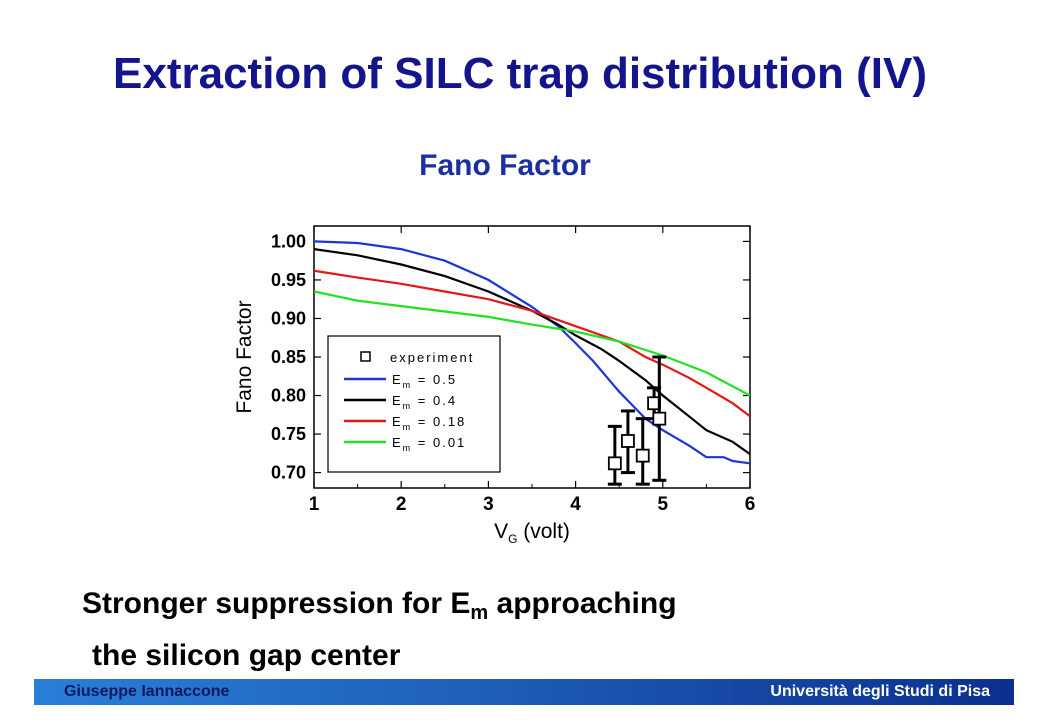 This screenshot has height=720, width=1040. What do you see at coordinates (288, 318) in the screenshot?
I see `y-tick-label: 0.90` at bounding box center [288, 318].